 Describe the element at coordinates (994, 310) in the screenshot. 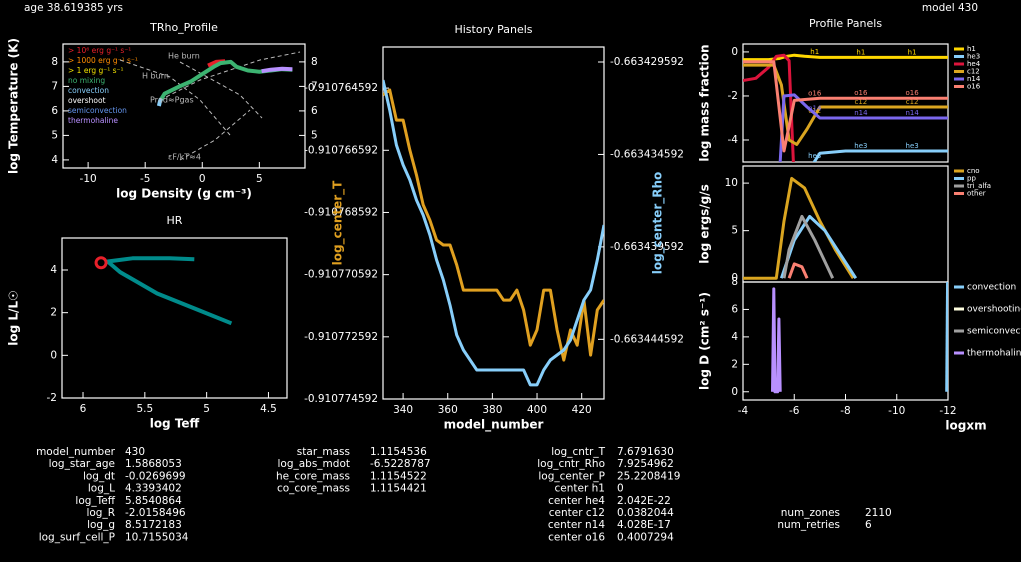

I see `legend-label: overshooting` at that location.